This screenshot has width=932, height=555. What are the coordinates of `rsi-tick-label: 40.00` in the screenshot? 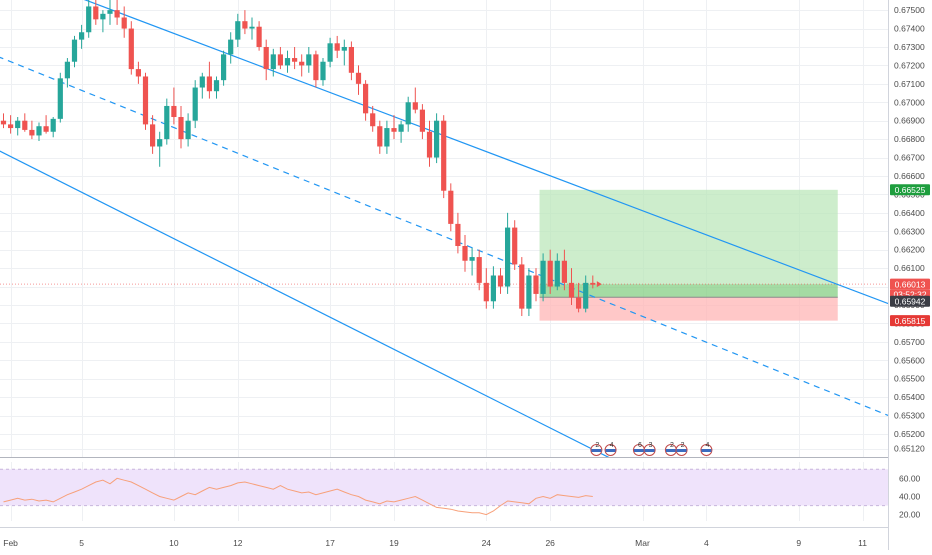 It's located at (910, 496).